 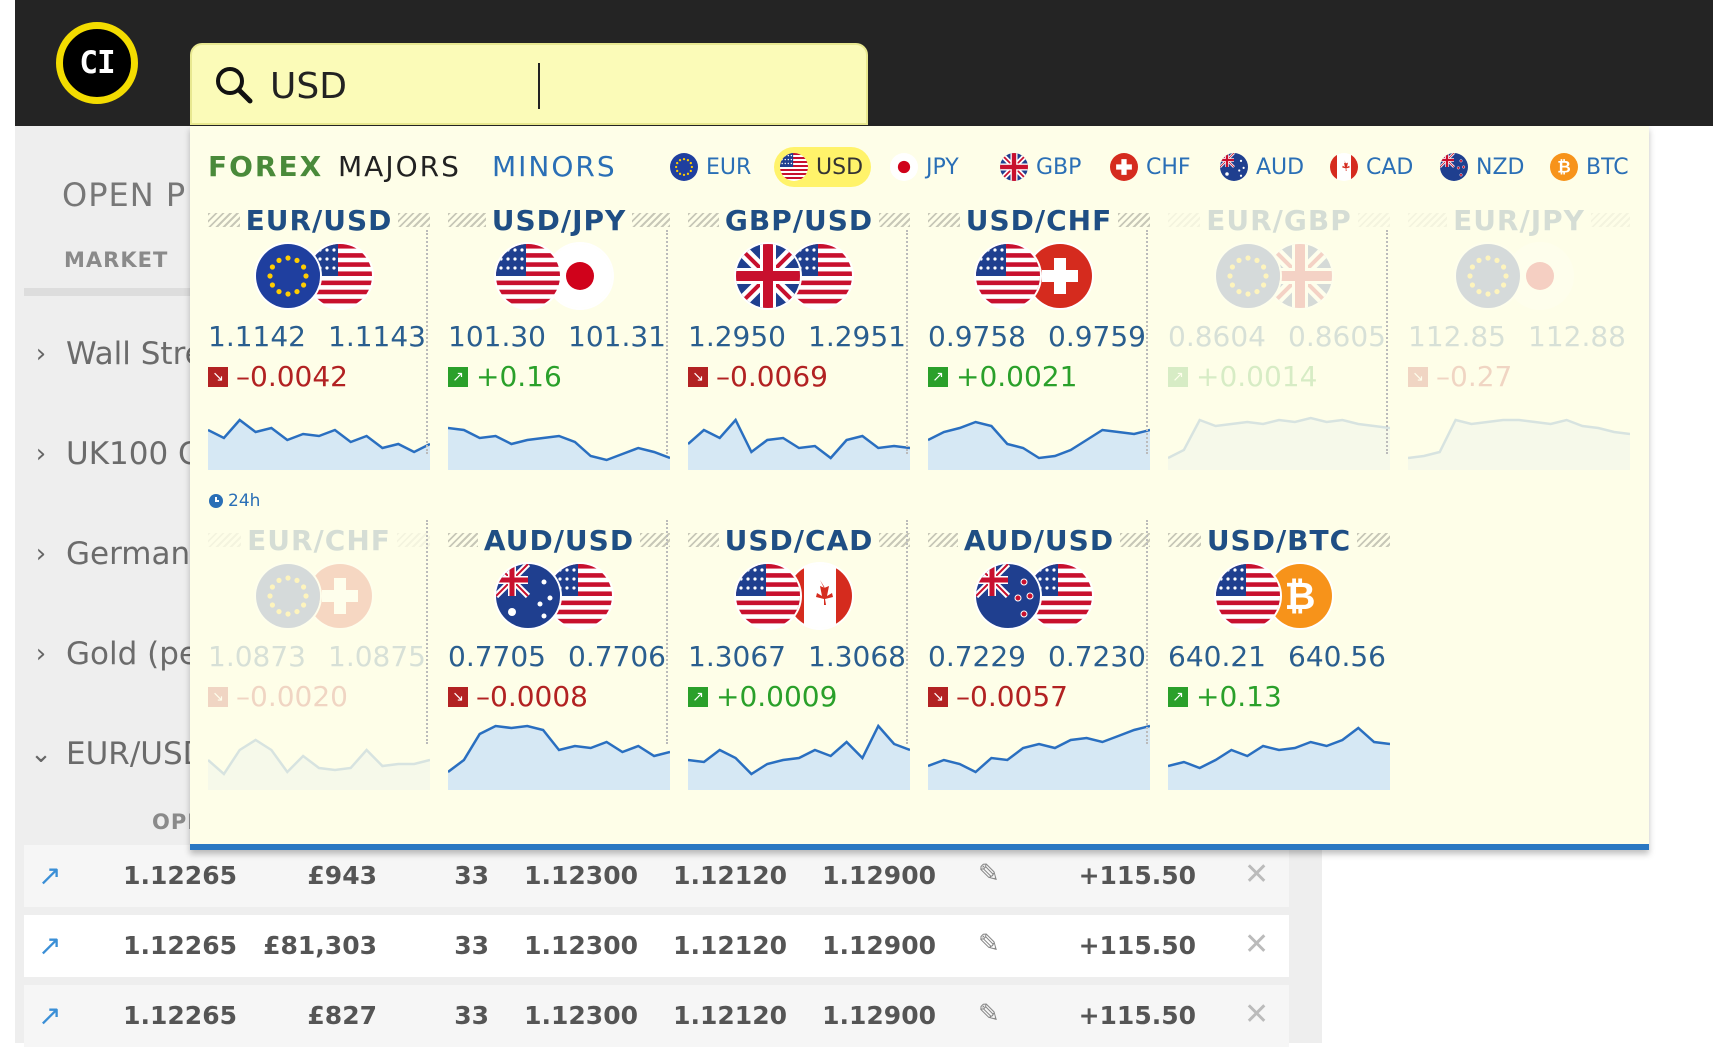 I want to click on tab-majors: MAJORS, so click(x=399, y=166).